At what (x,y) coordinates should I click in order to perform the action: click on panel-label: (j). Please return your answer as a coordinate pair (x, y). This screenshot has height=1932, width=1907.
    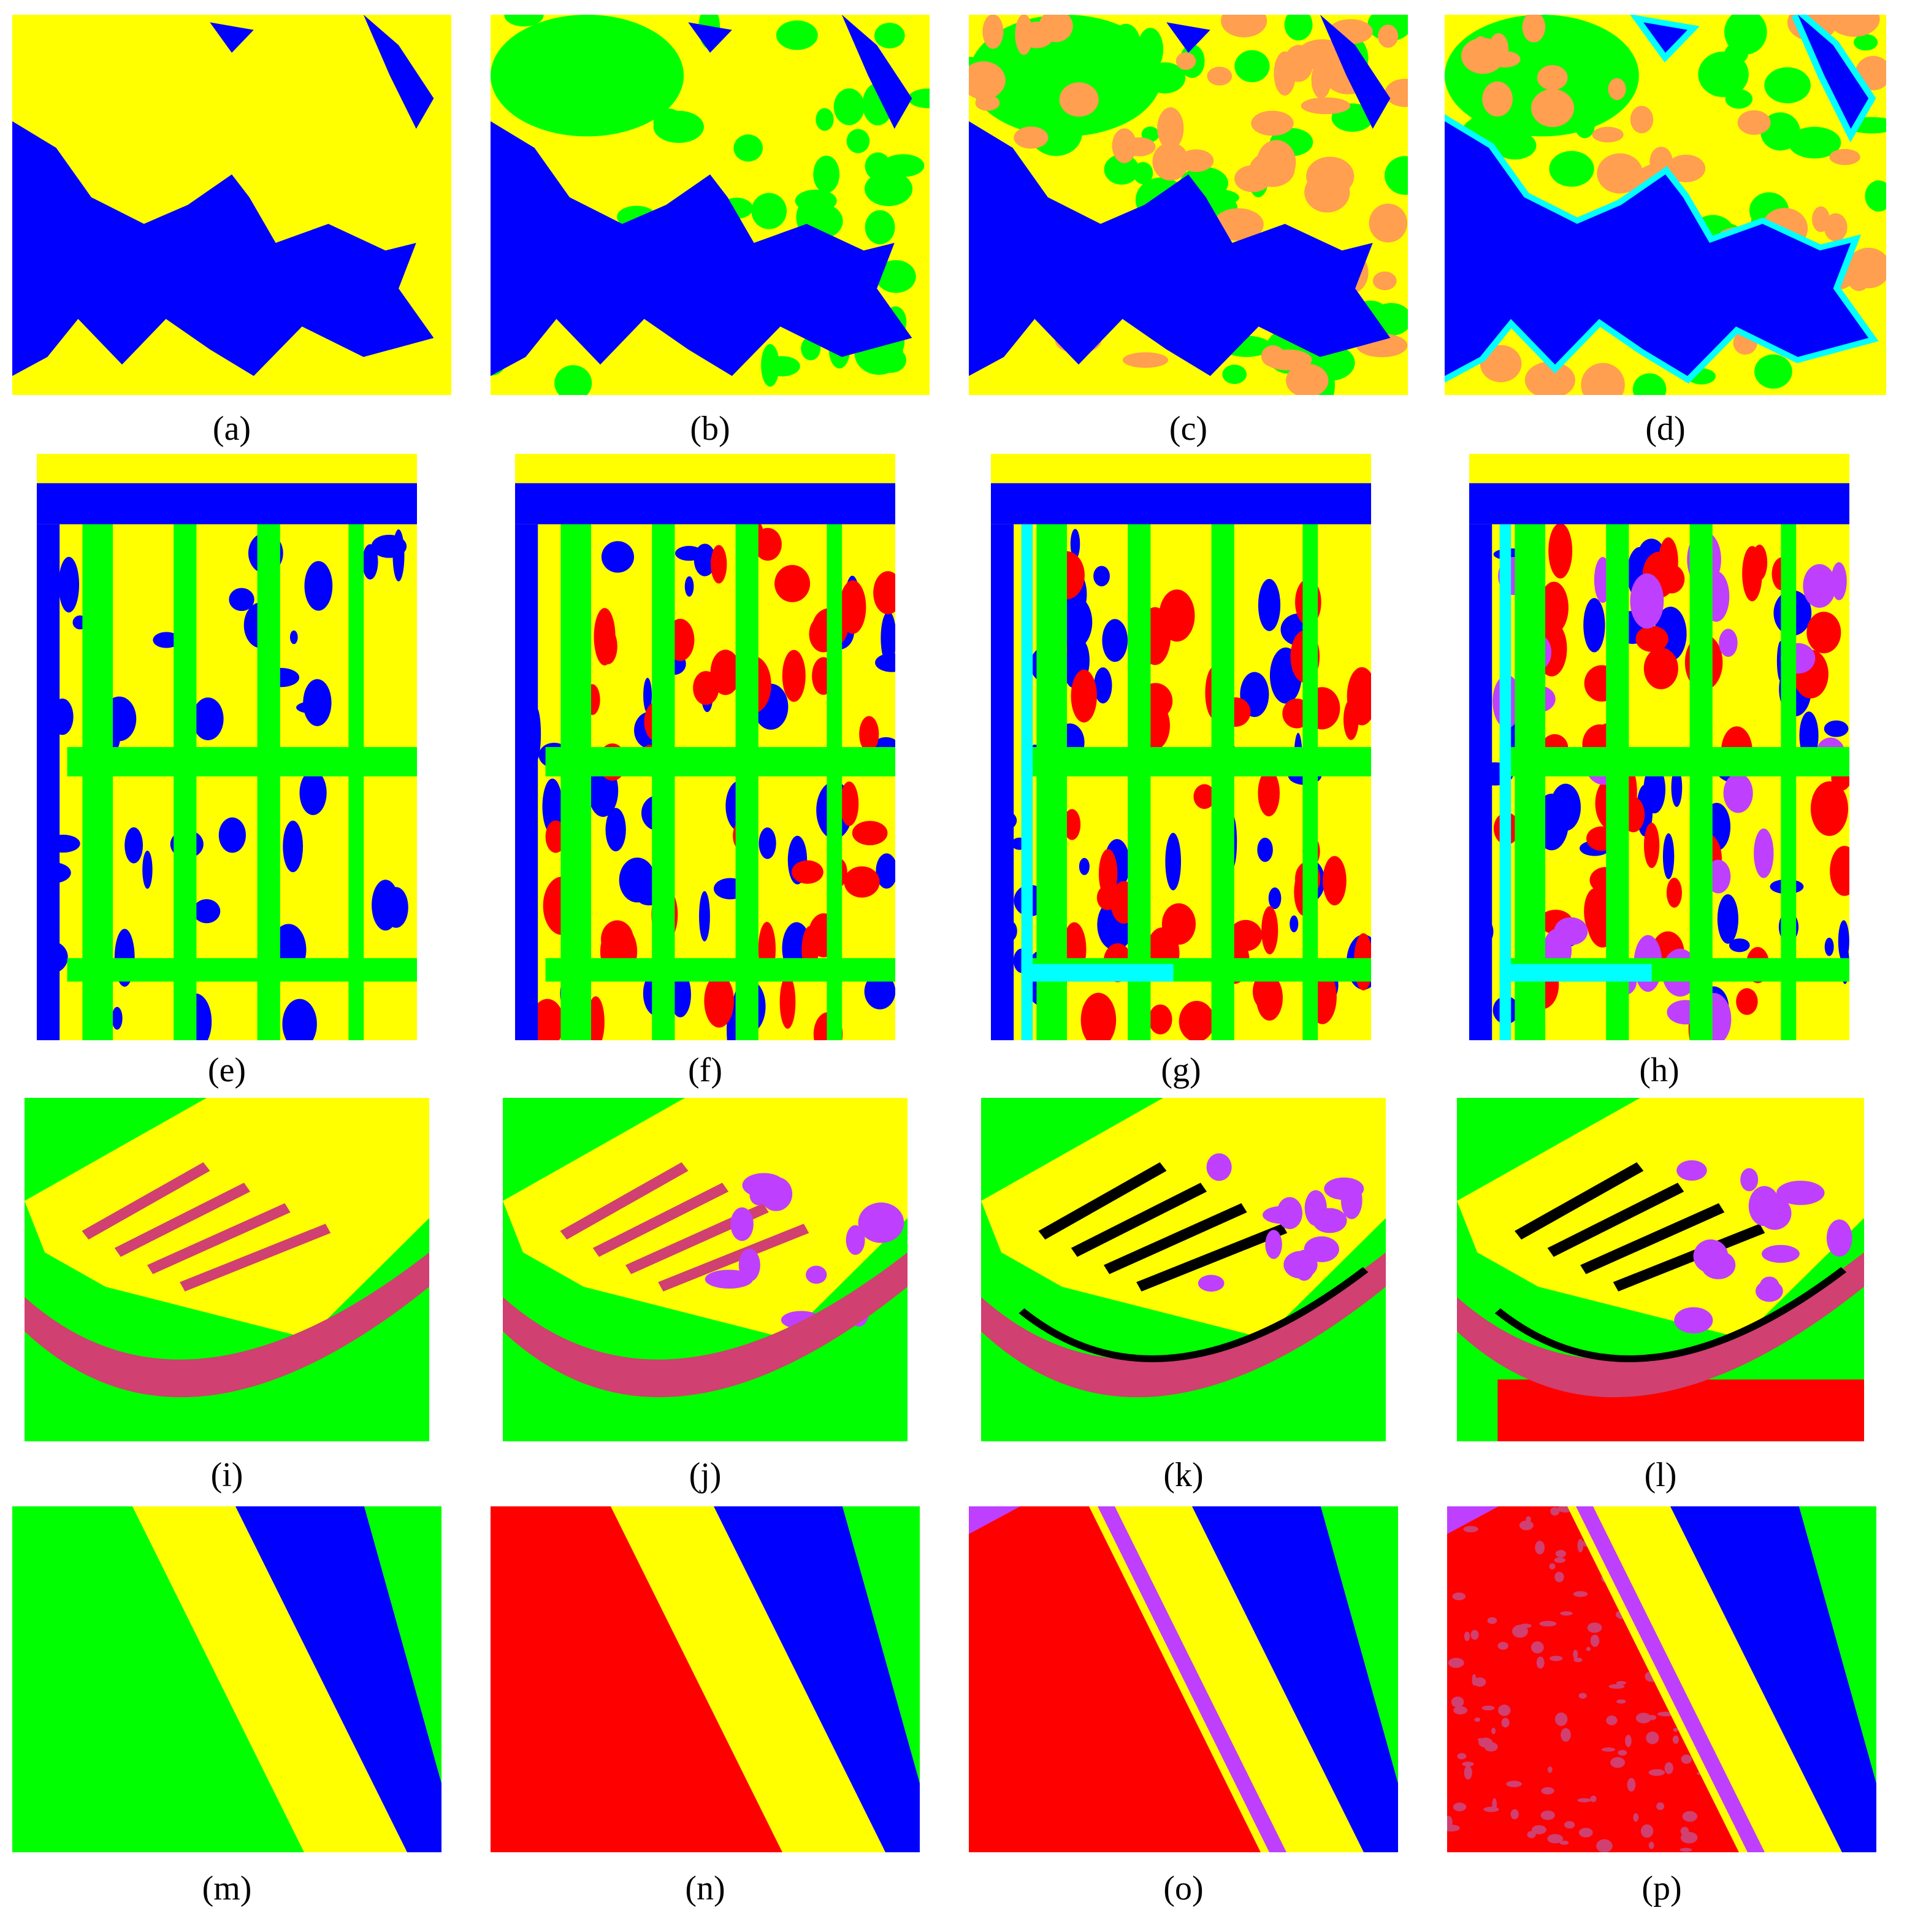
    Looking at the image, I should click on (705, 1475).